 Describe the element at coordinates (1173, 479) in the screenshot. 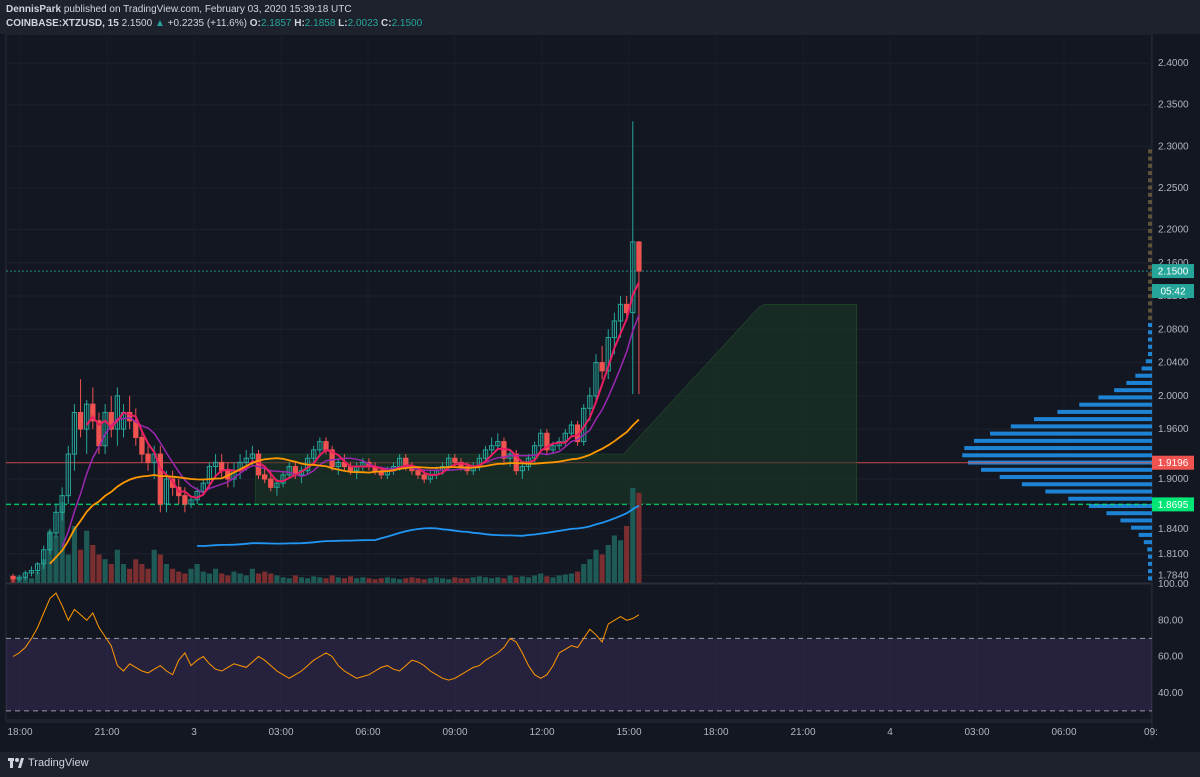

I see `price-tick-label: 1.9000` at that location.